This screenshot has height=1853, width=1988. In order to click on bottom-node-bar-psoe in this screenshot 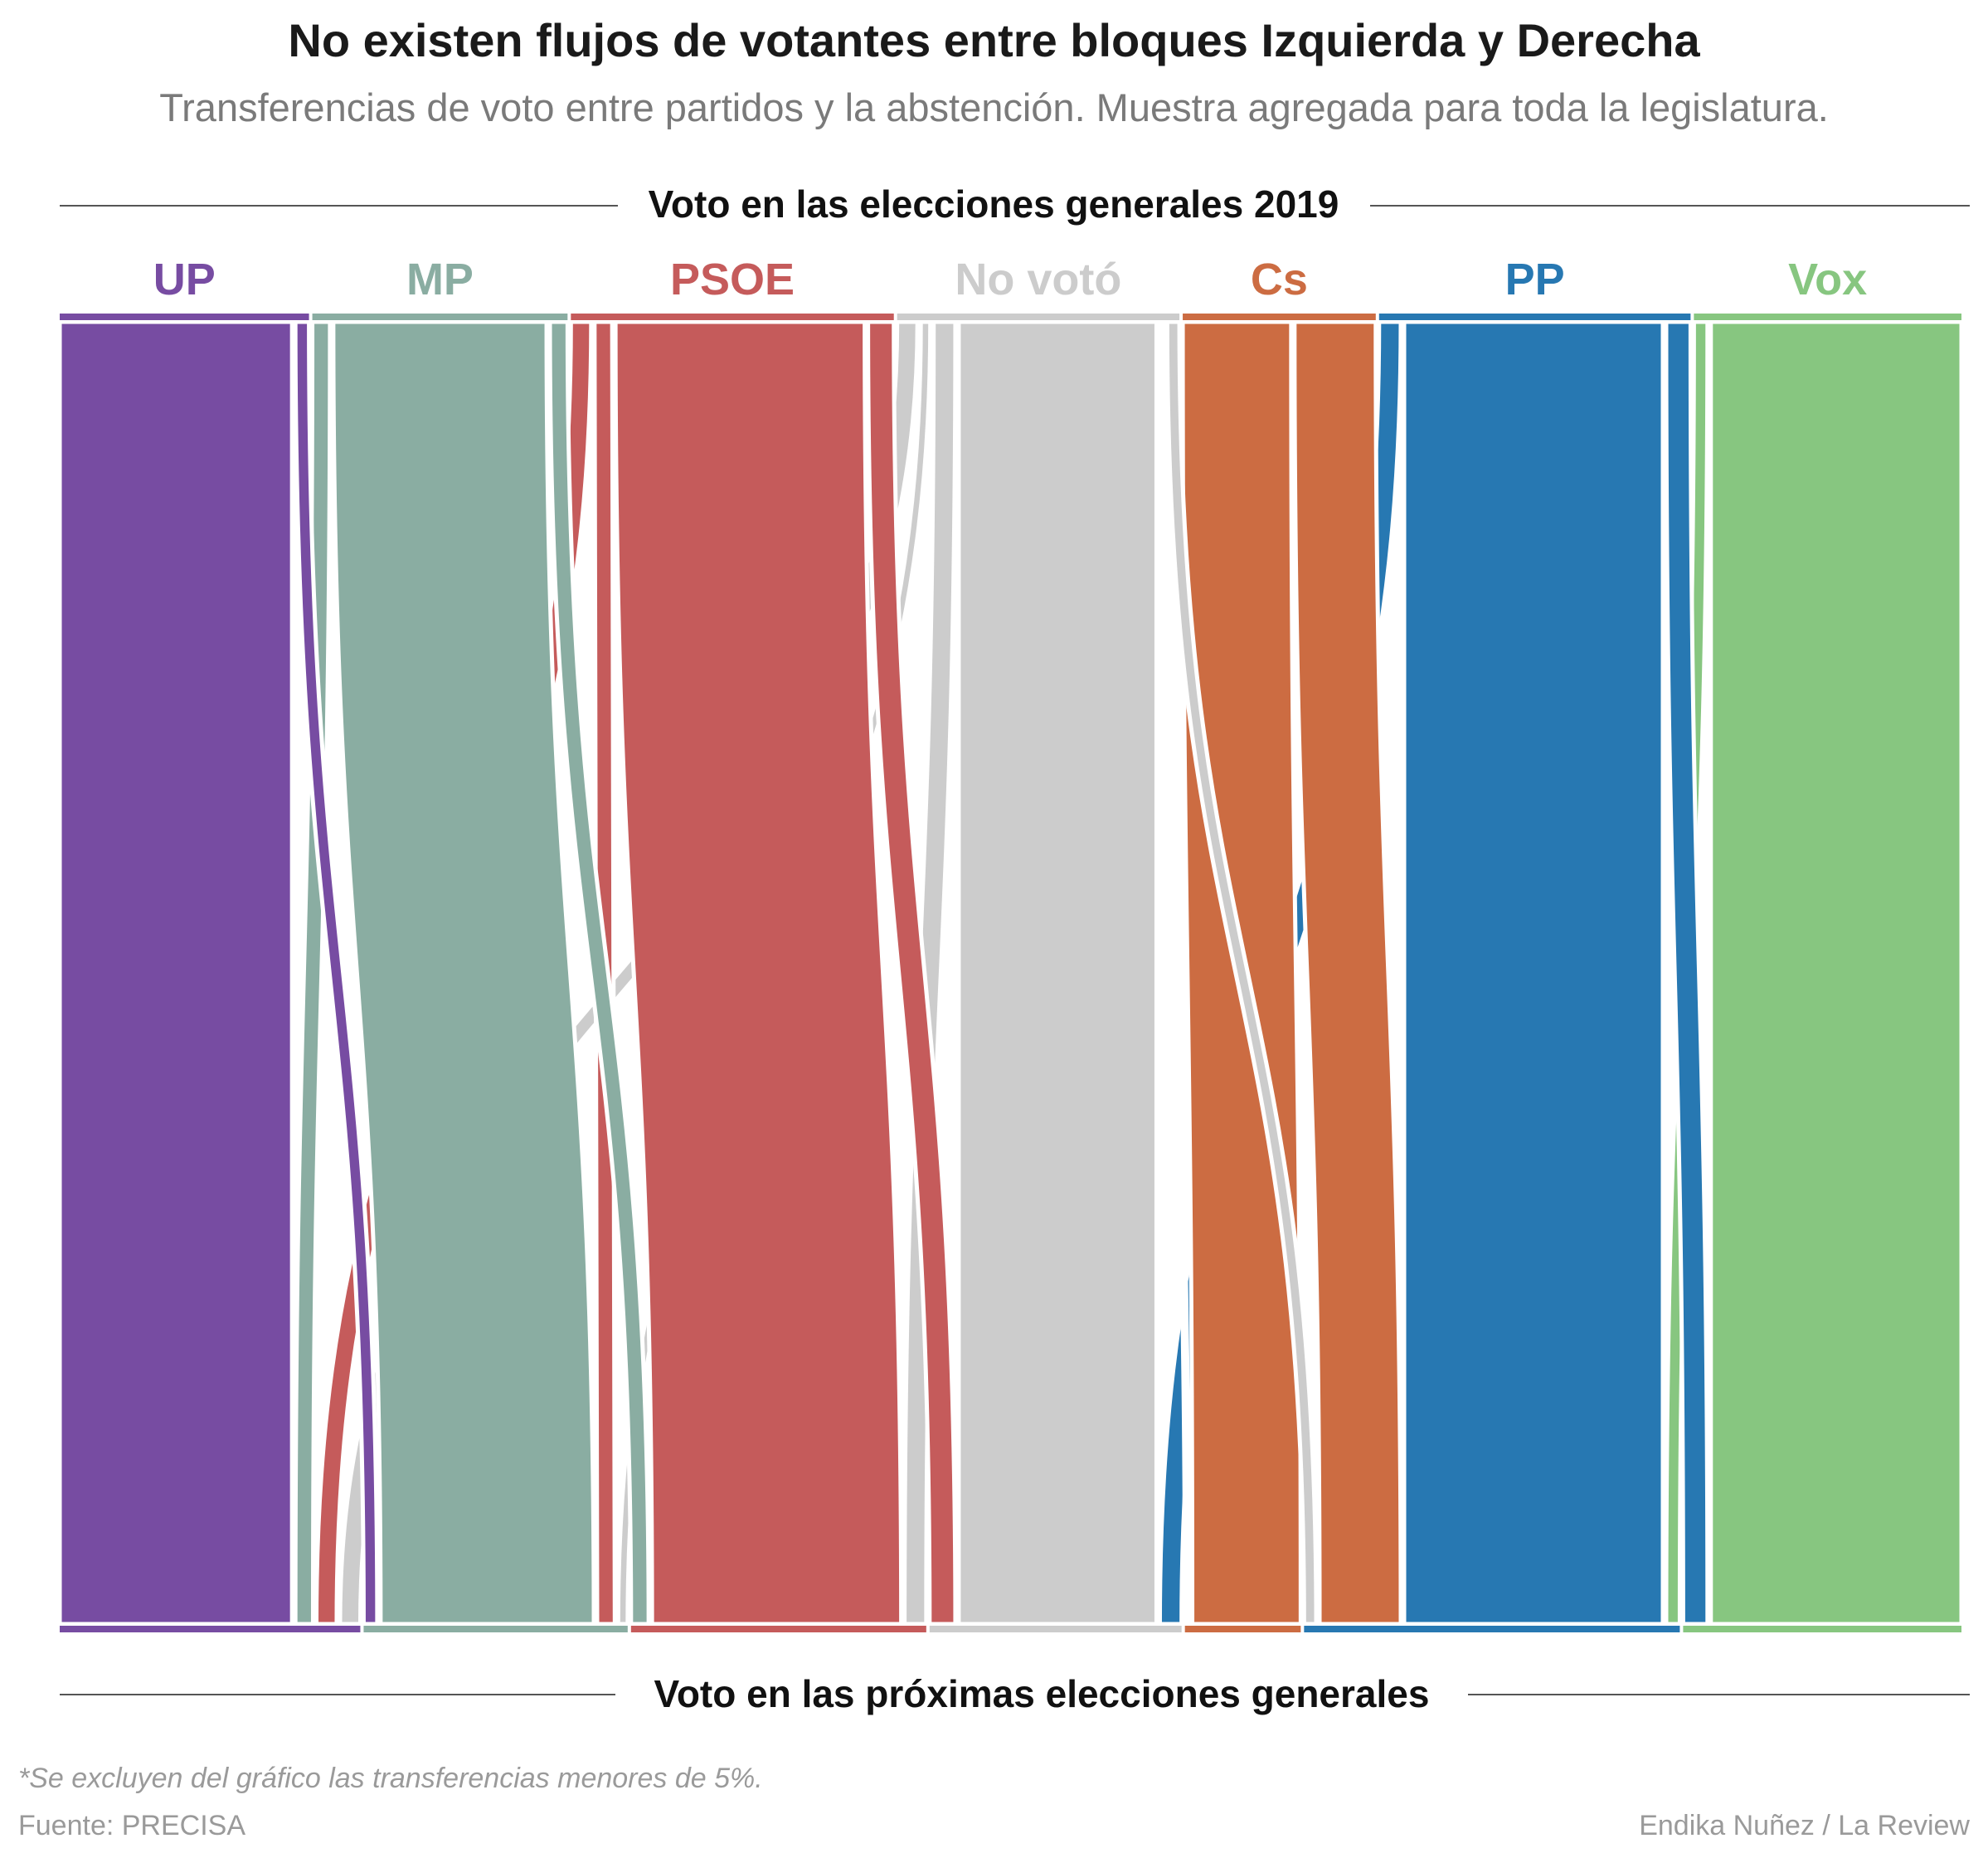, I will do `click(778, 1629)`.